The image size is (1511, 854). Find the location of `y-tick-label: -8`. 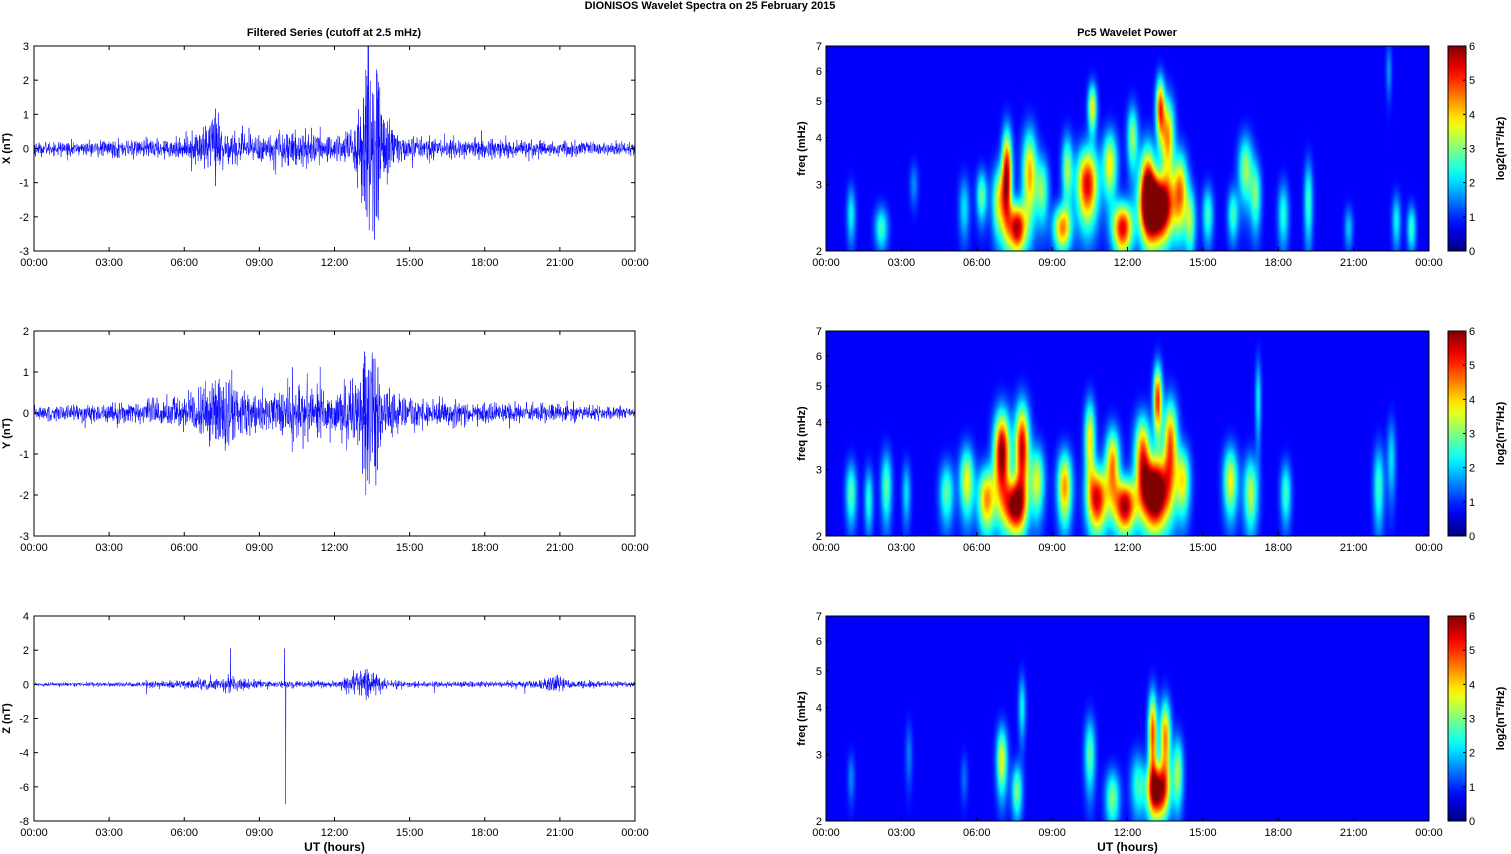

y-tick-label: -8 is located at coordinates (24, 822).